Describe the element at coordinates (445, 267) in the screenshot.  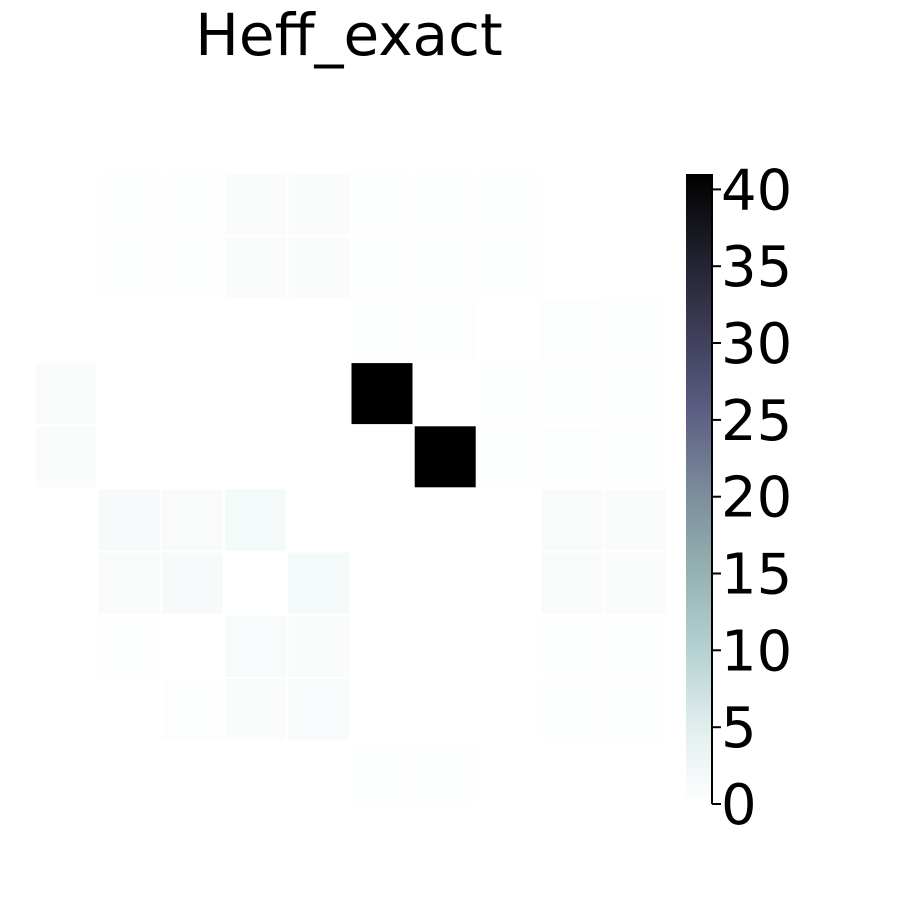
I see `heatmap-cell-r1-c6` at that location.